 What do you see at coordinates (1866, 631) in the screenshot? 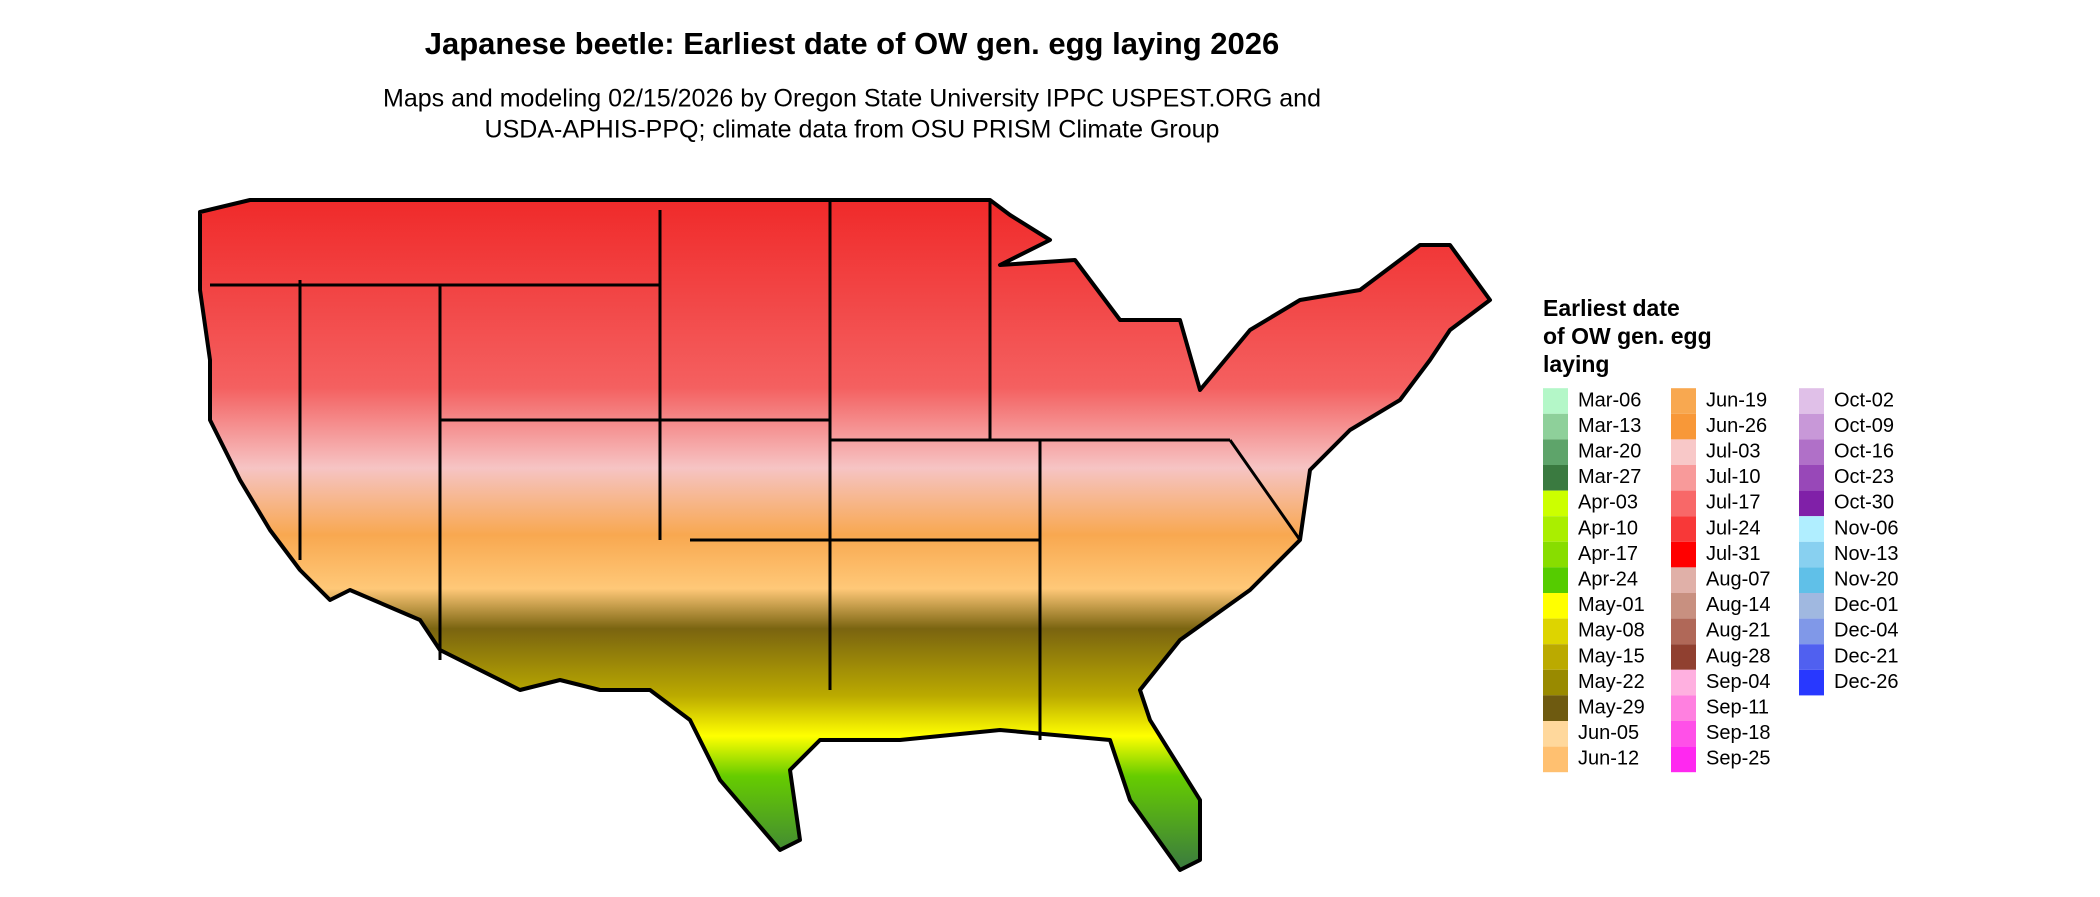
I see `legend-label: Dec-04` at bounding box center [1866, 631].